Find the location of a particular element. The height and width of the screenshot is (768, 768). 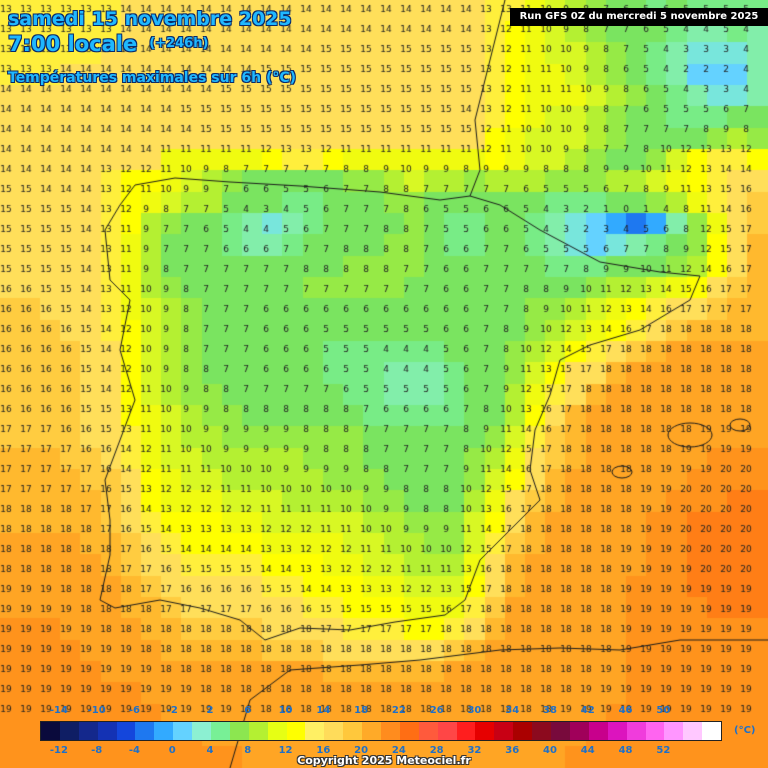

legend-tick-label: -10 is located at coordinates (96, 710).